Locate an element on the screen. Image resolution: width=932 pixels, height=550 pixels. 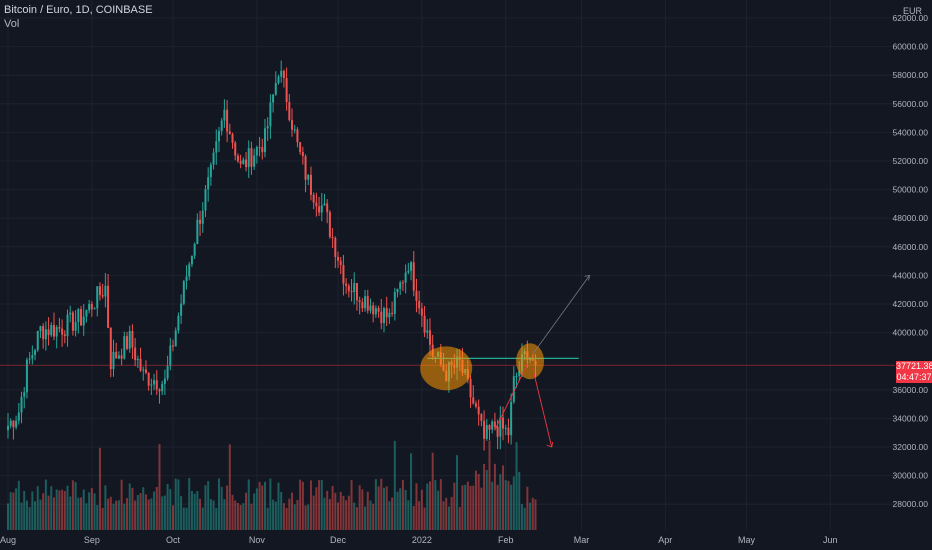
x-tick-label: Sep is located at coordinates (92, 540).